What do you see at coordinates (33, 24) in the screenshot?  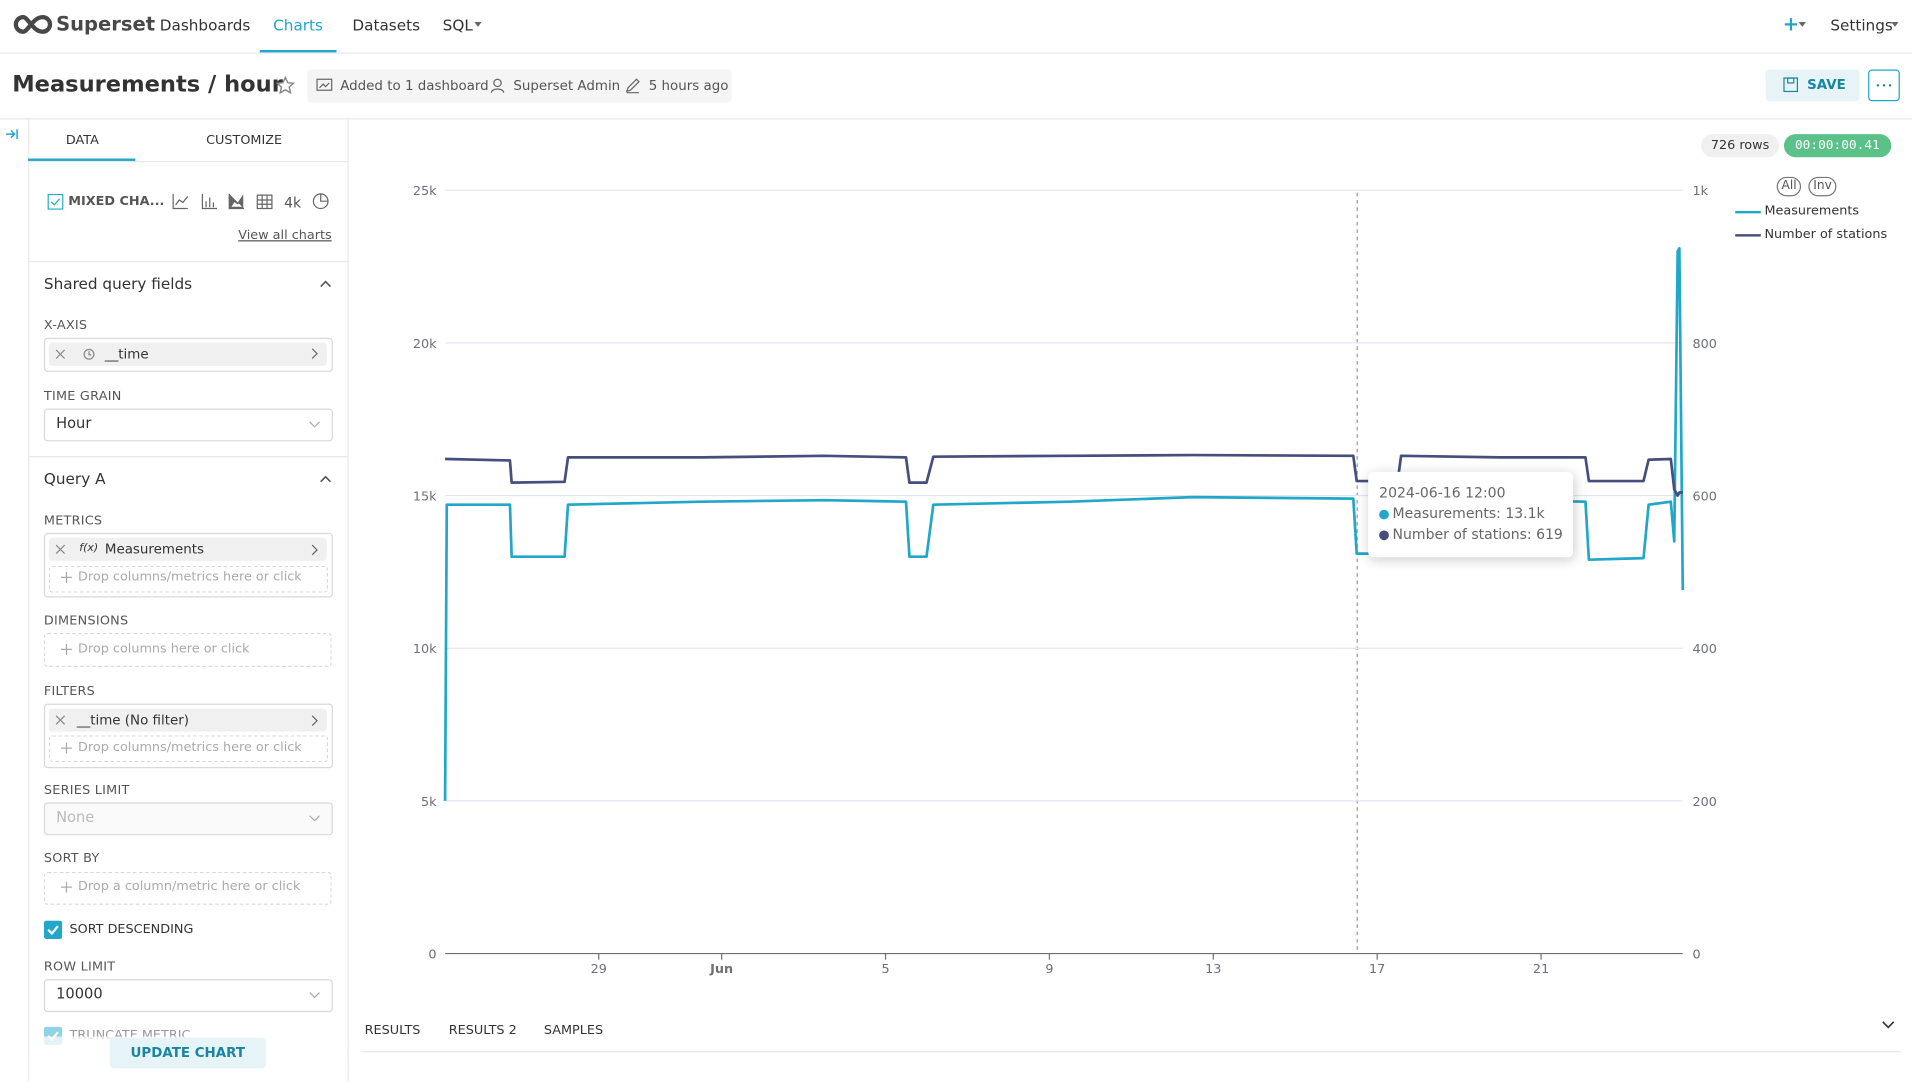 I see `logo-icon` at bounding box center [33, 24].